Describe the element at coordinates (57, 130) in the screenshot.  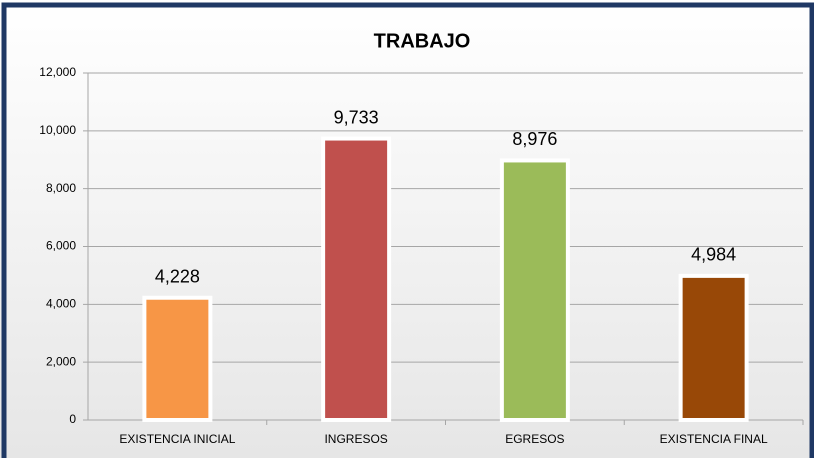
I see `y-tick-label: 10,000` at that location.